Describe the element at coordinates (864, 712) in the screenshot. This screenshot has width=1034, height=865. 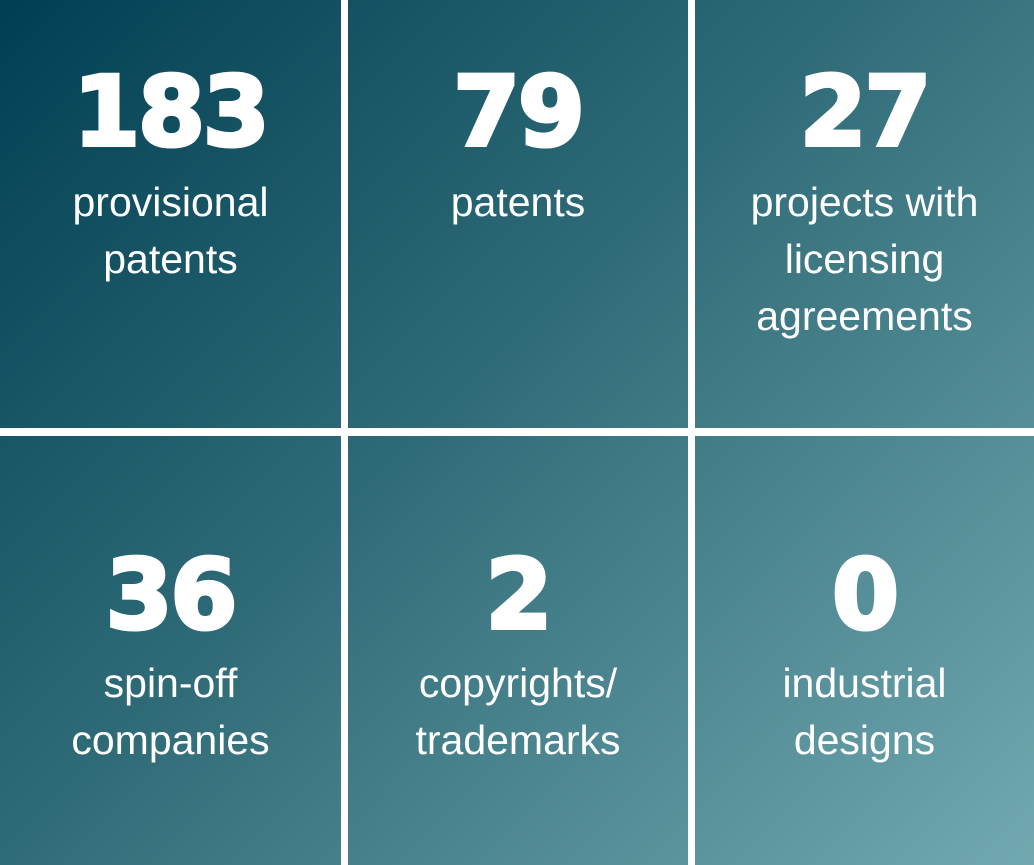
I see `stat-label: industrial designs` at that location.